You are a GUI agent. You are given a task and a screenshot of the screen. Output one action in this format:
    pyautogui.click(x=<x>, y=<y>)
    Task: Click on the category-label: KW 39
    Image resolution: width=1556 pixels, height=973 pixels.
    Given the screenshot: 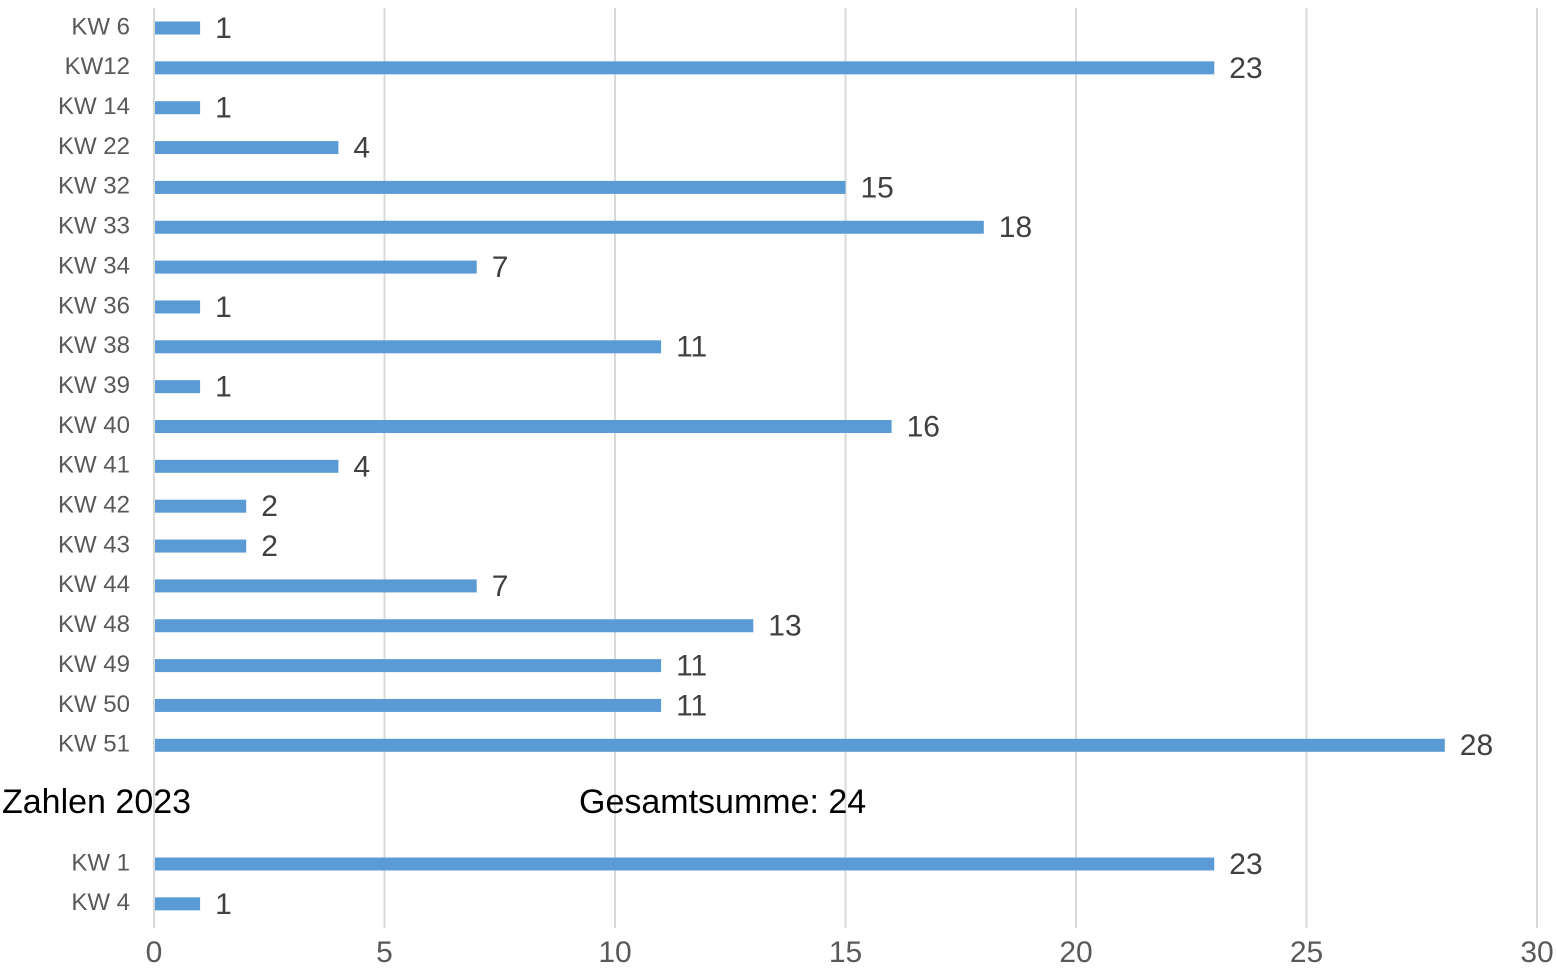 What is the action you would take?
    pyautogui.click(x=94, y=385)
    